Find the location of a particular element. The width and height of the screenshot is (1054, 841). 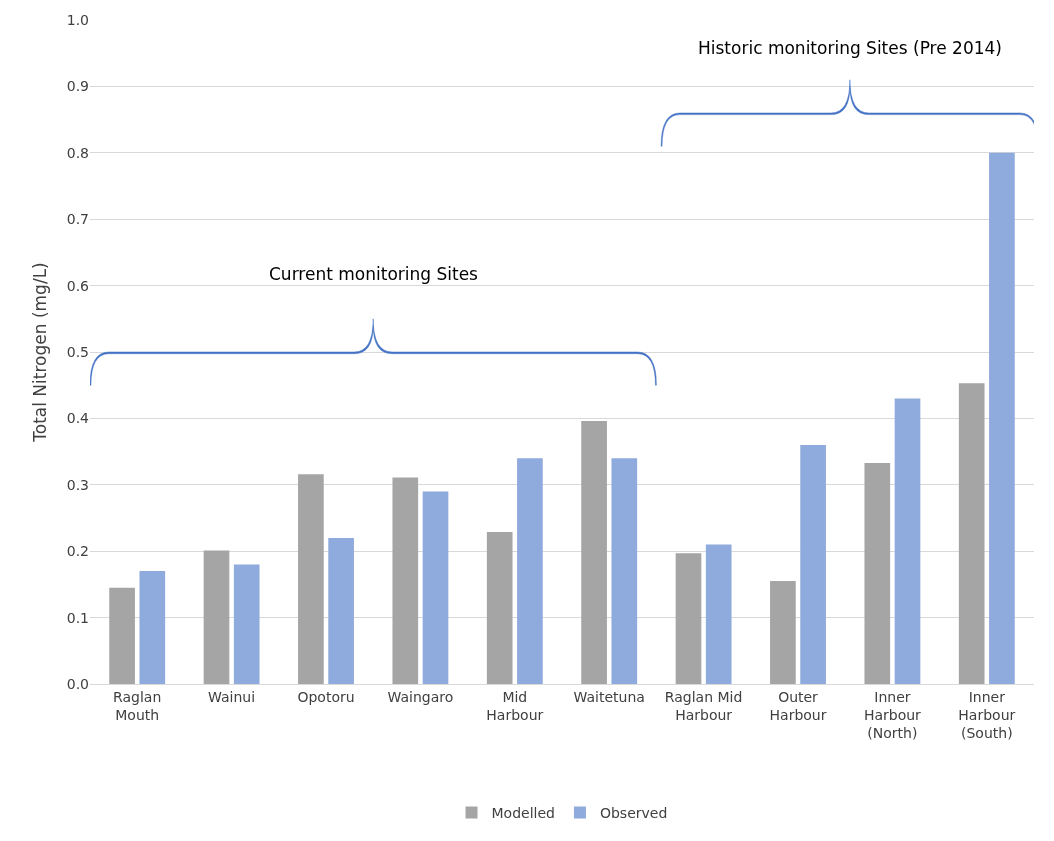

x-tick-label: Outer Harbour is located at coordinates (798, 705).